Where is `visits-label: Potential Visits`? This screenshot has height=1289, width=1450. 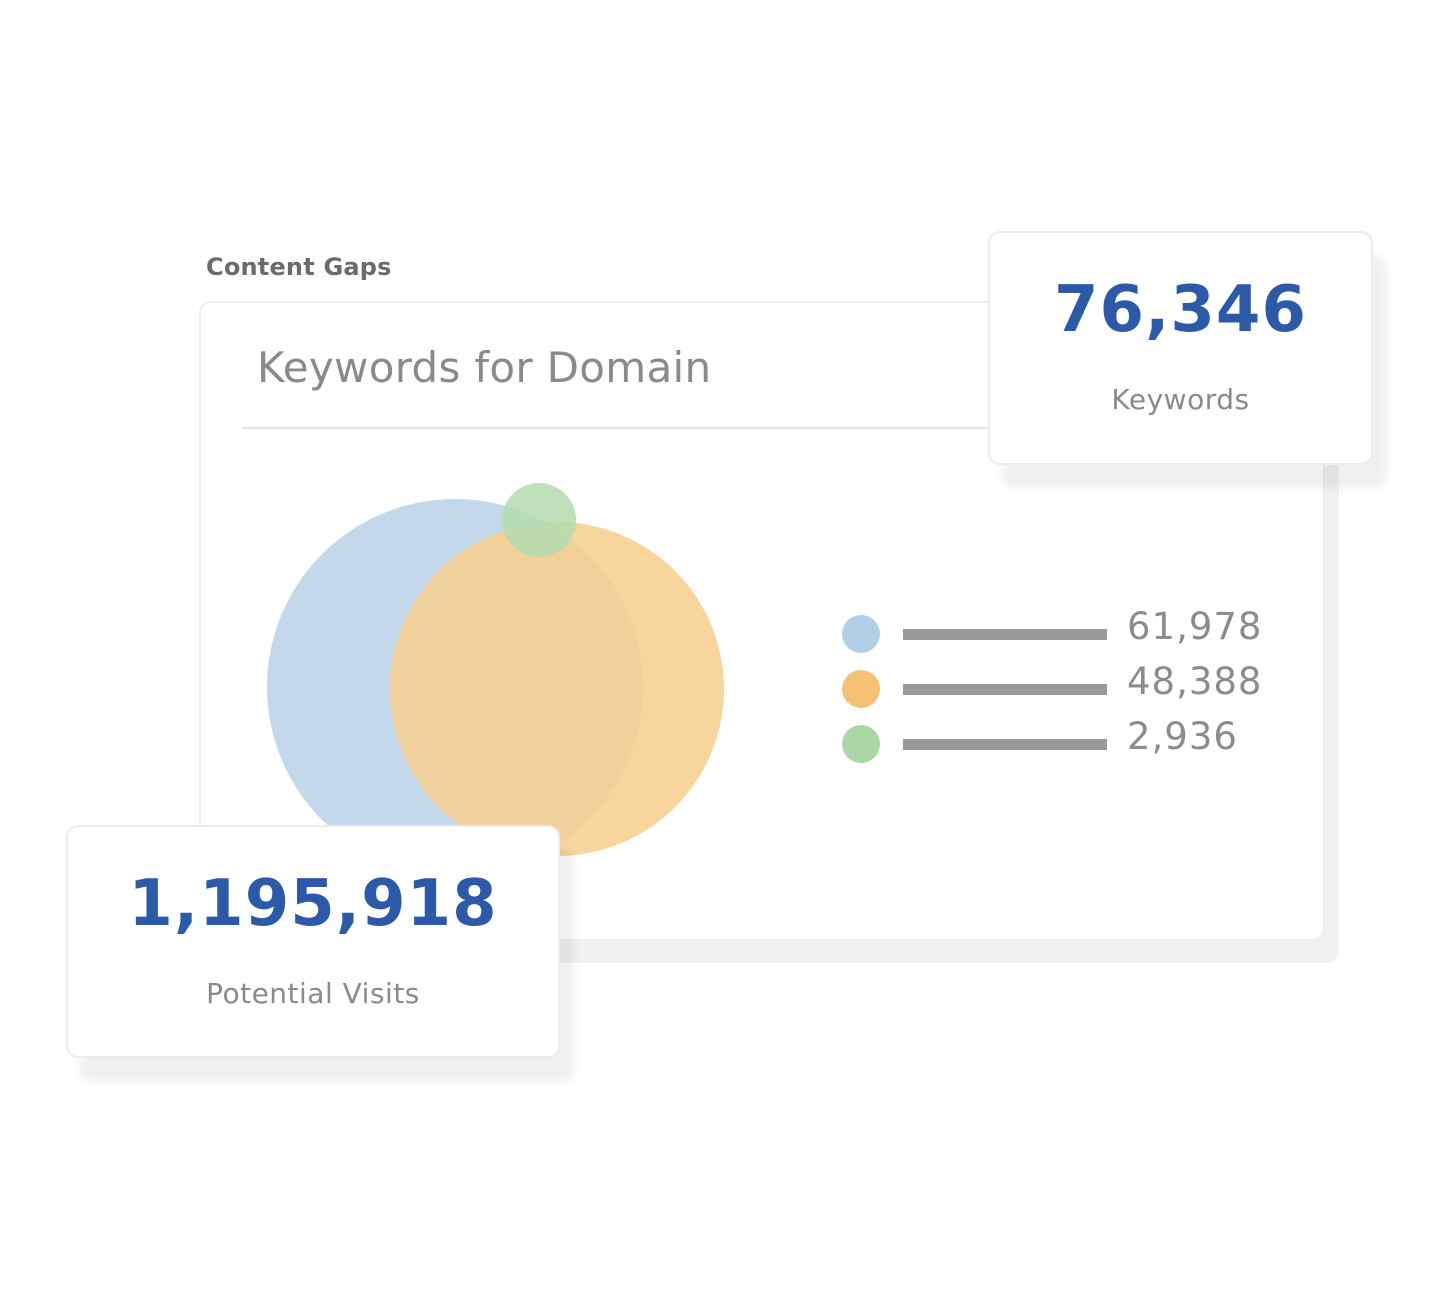 visits-label: Potential Visits is located at coordinates (313, 993).